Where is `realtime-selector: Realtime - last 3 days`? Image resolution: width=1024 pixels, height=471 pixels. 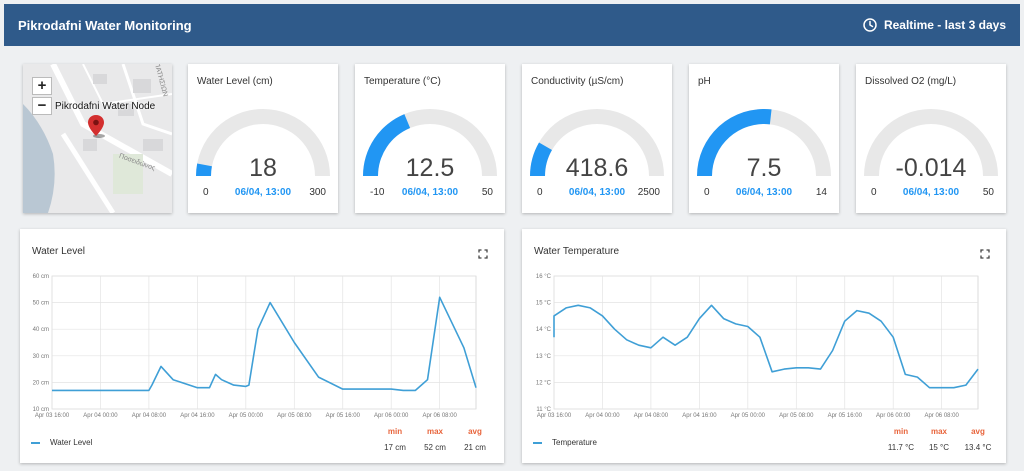 realtime-selector: Realtime - last 3 days is located at coordinates (934, 25).